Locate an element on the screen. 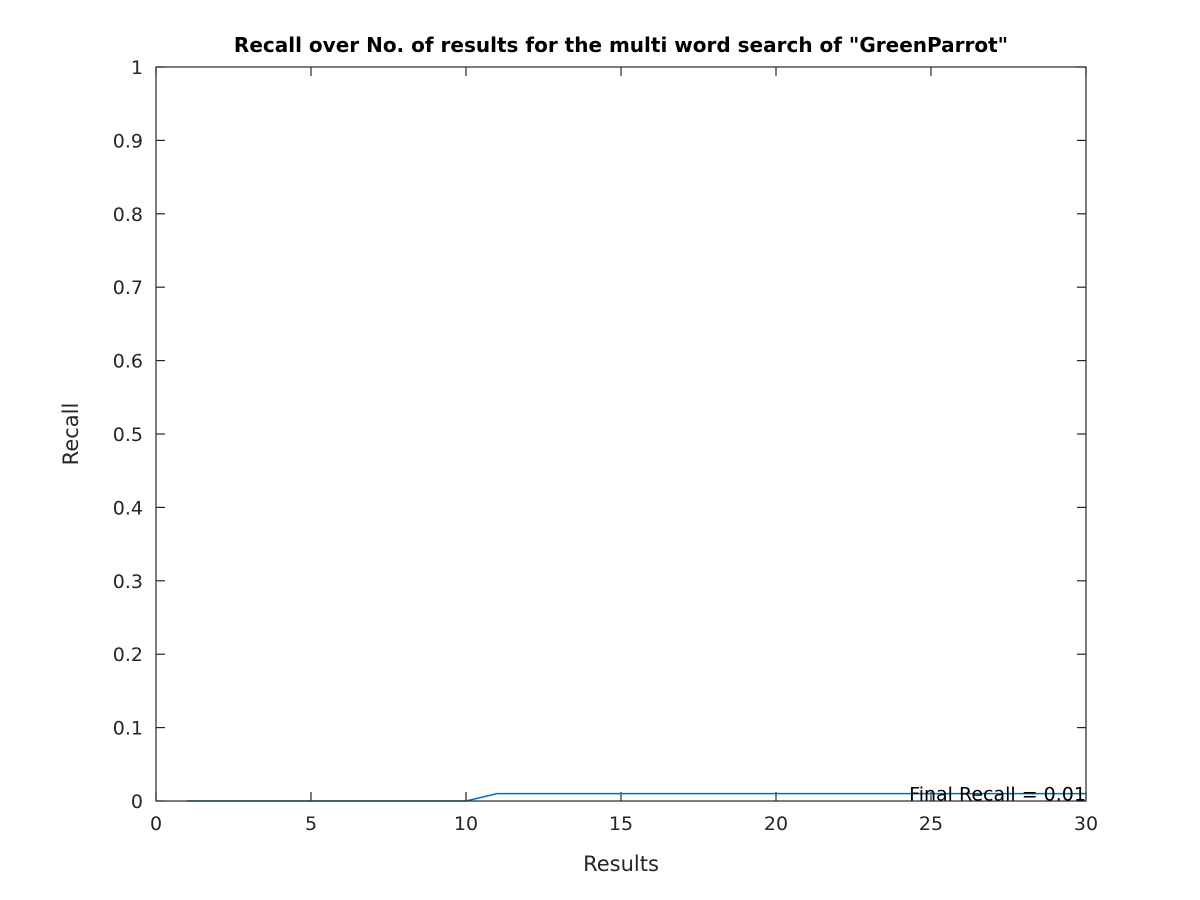 The image size is (1200, 900). x-tick-label: 20 is located at coordinates (776, 824).